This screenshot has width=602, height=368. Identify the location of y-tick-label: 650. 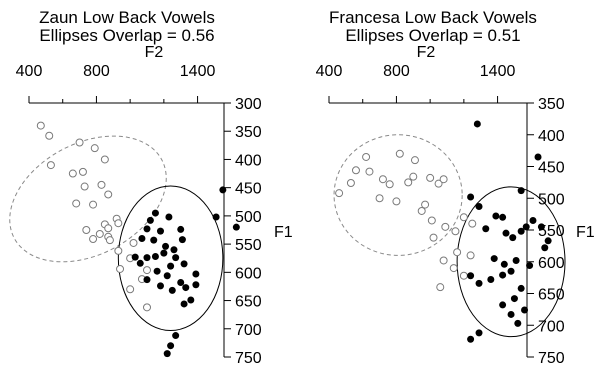
(248, 302).